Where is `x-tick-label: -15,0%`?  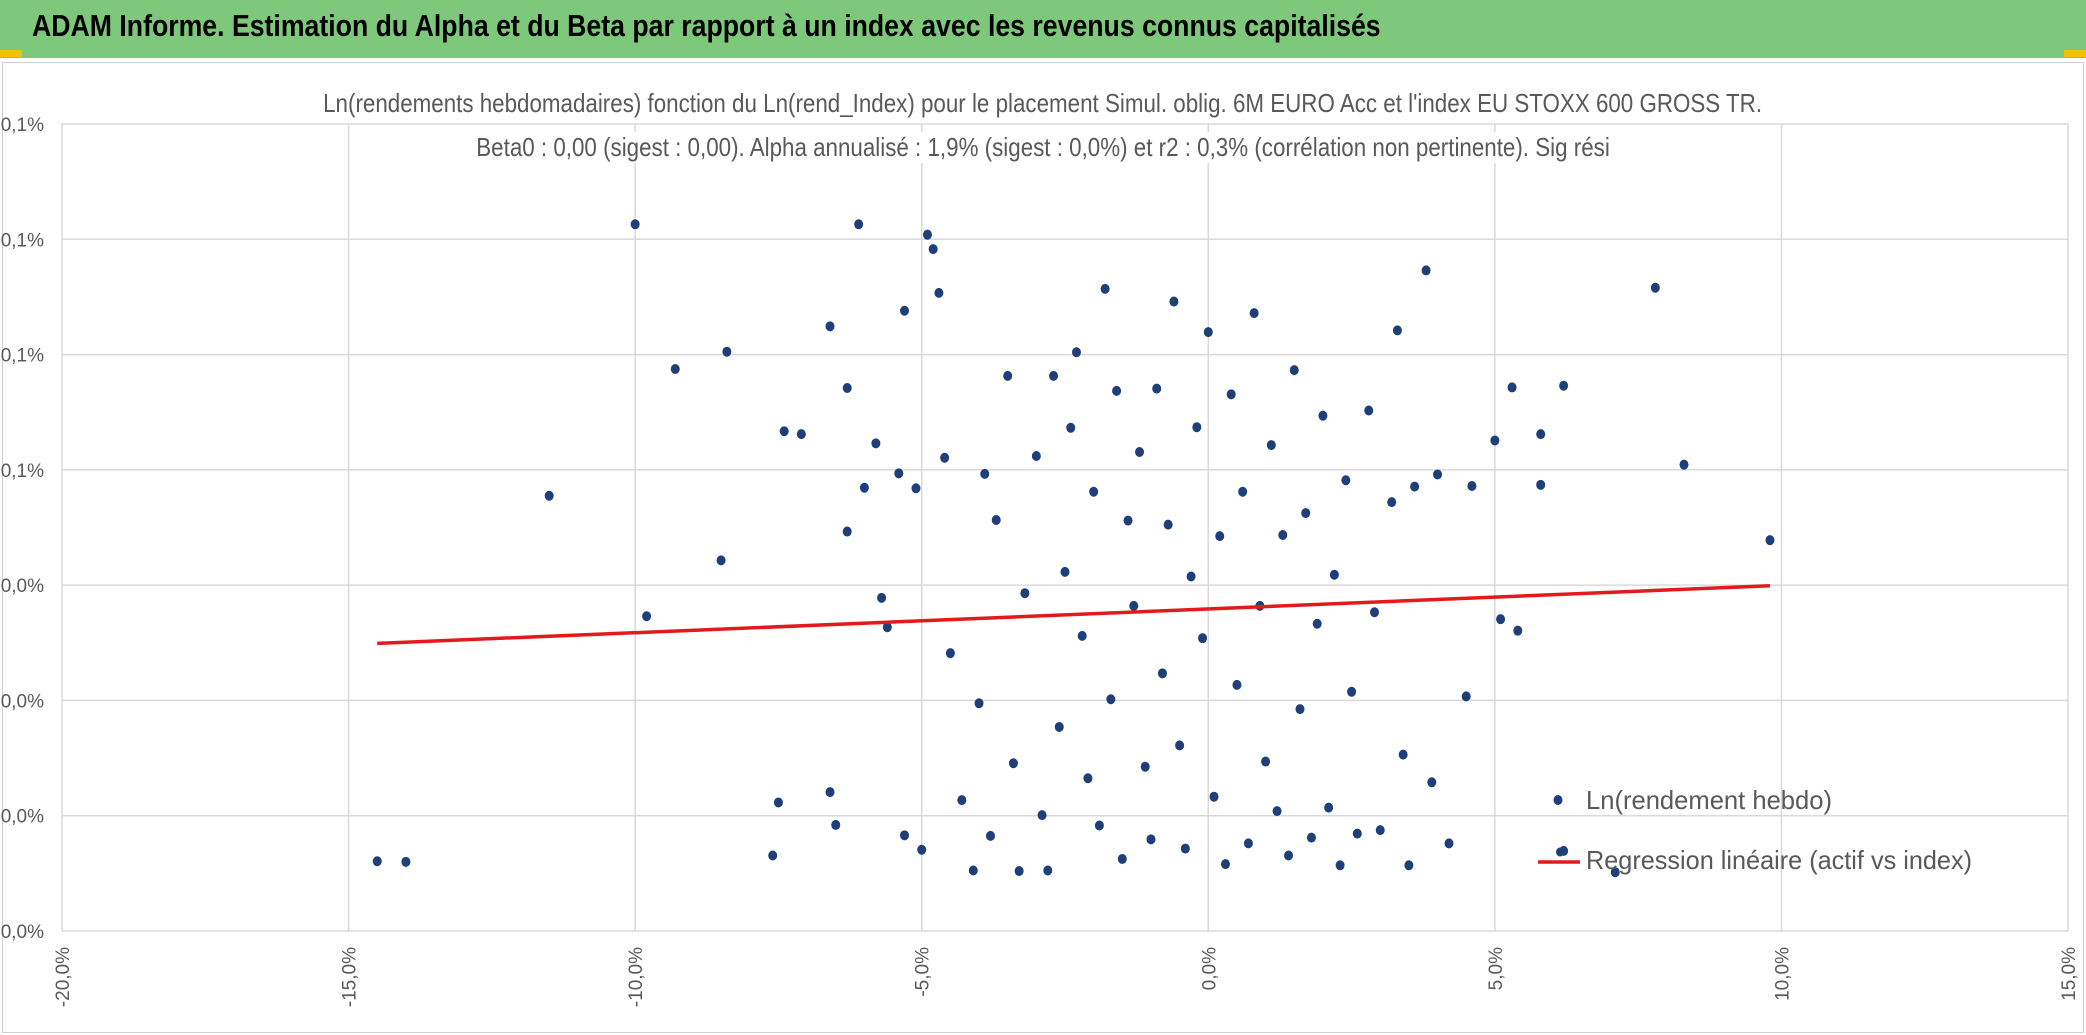 x-tick-label: -15,0% is located at coordinates (350, 977).